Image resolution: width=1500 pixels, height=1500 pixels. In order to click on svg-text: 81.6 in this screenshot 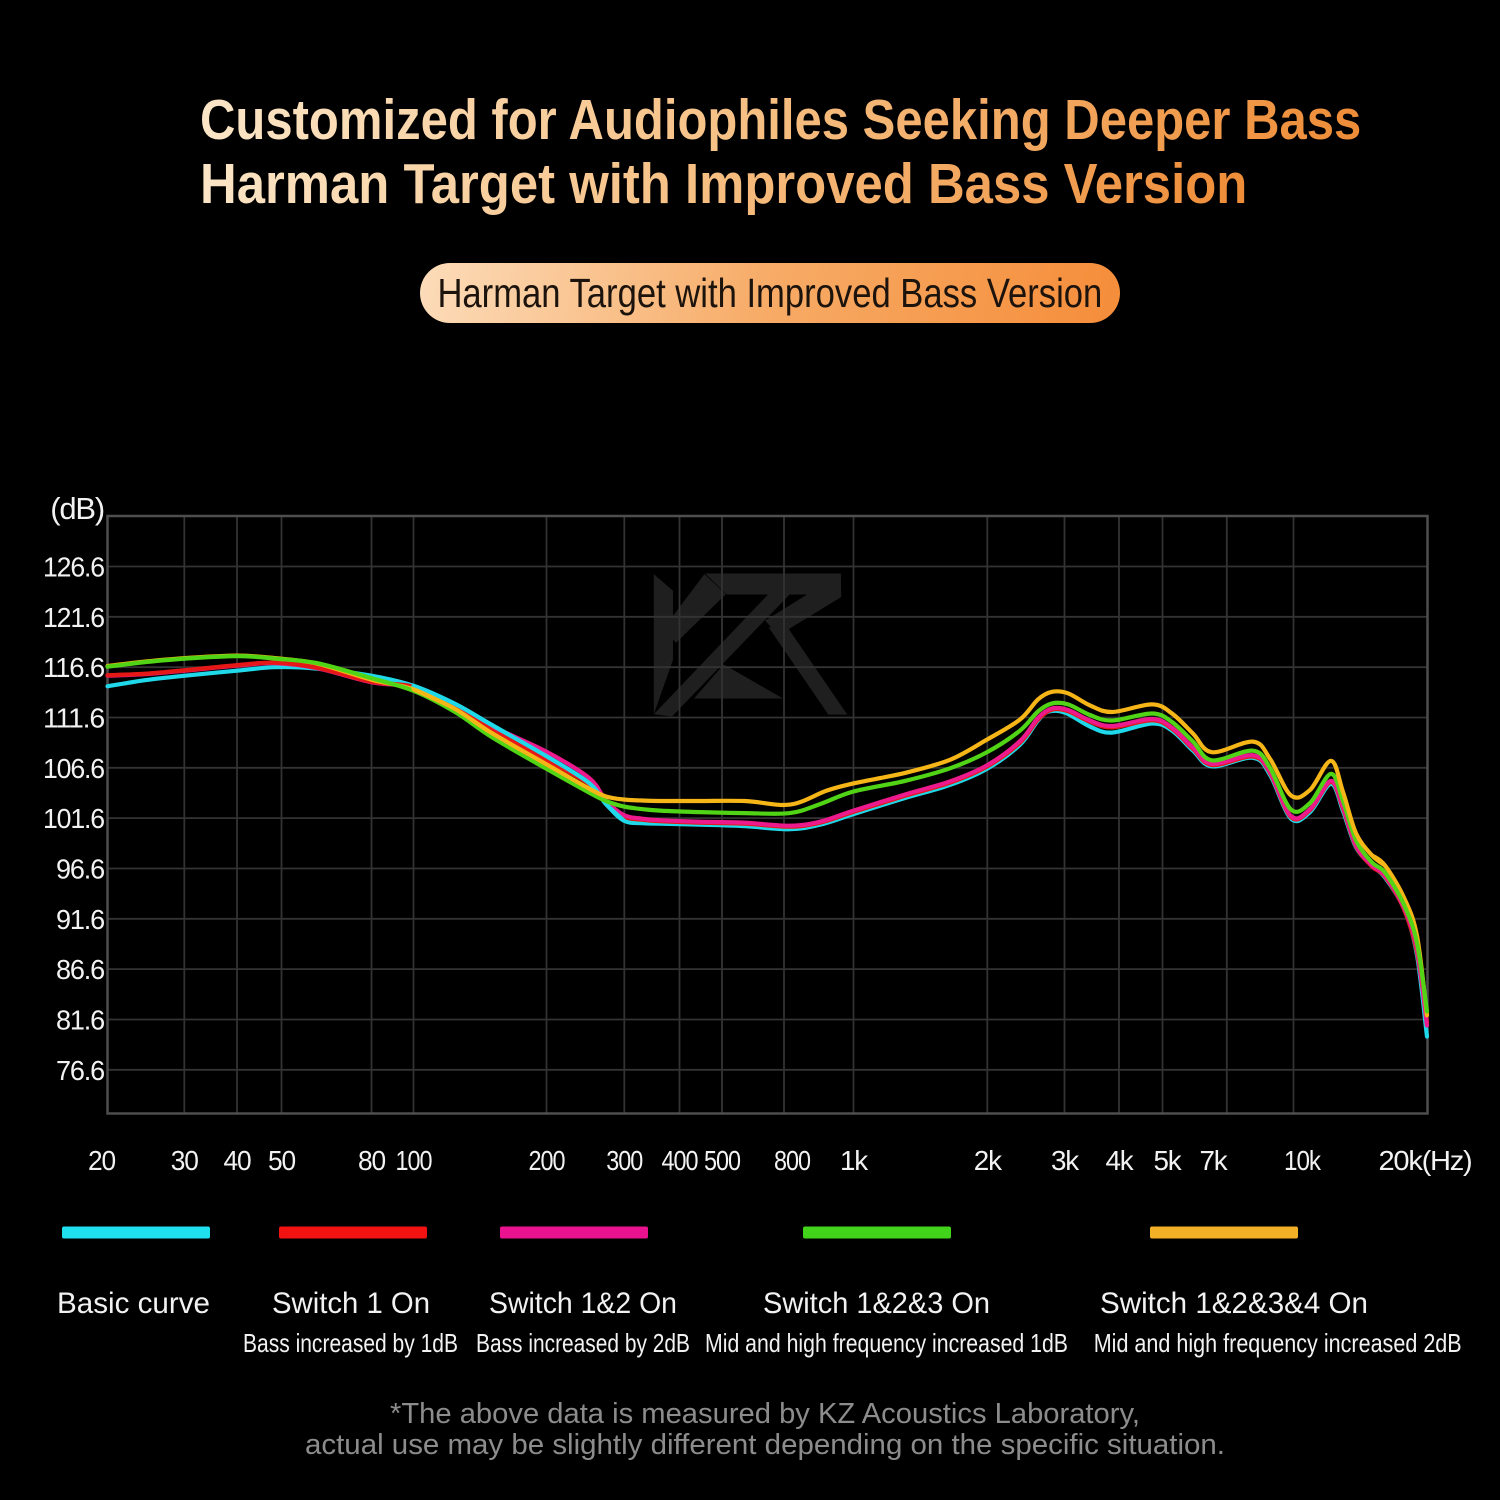, I will do `click(80, 1020)`.